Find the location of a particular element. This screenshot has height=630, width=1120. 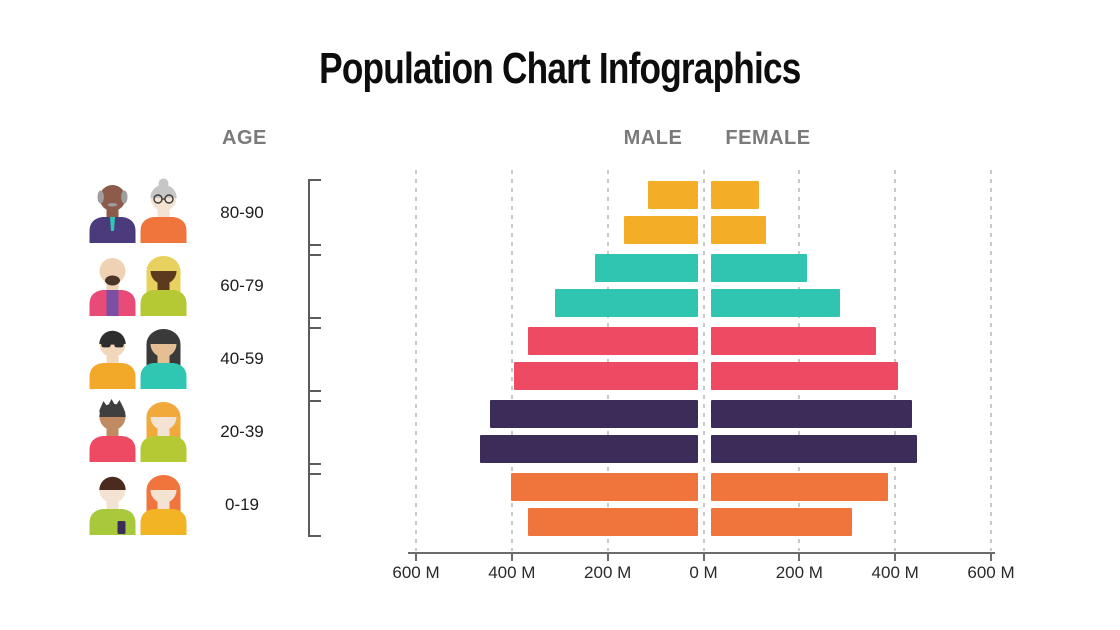

senior-woman-avatar is located at coordinates (163, 283).